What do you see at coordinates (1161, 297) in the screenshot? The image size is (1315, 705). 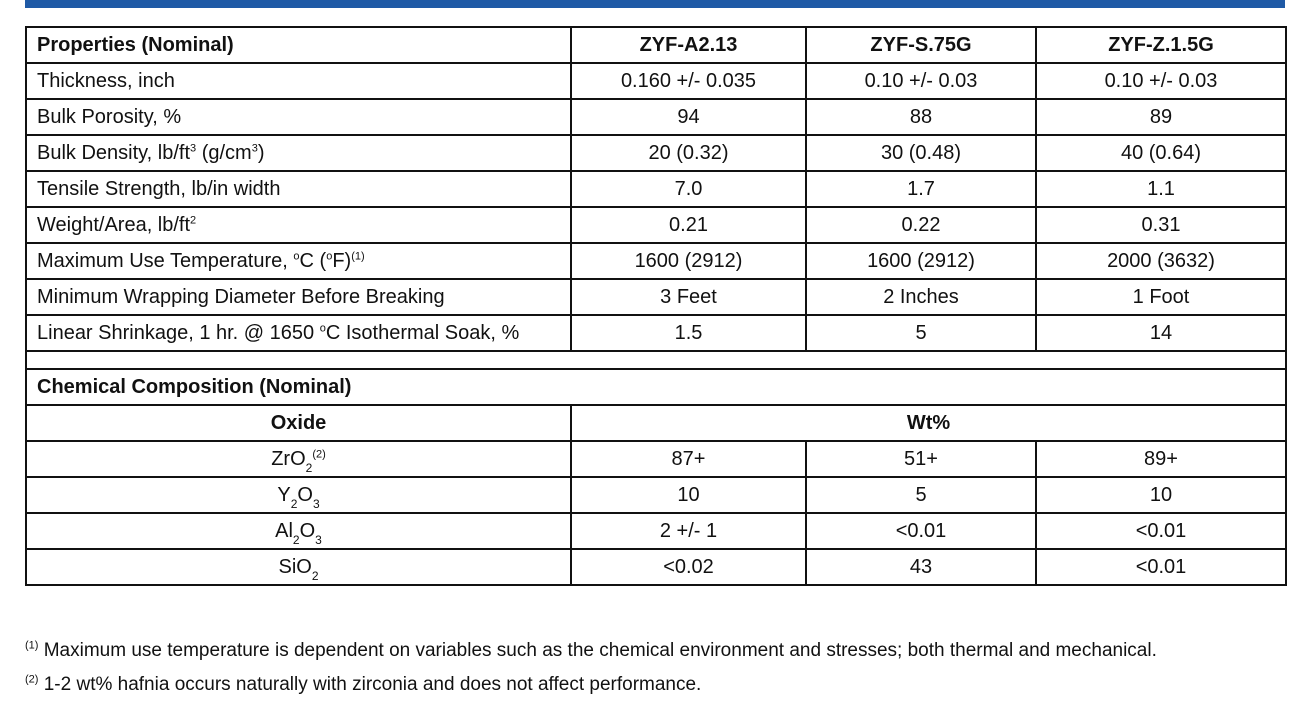 I see `table-cell: 1 Foot` at bounding box center [1161, 297].